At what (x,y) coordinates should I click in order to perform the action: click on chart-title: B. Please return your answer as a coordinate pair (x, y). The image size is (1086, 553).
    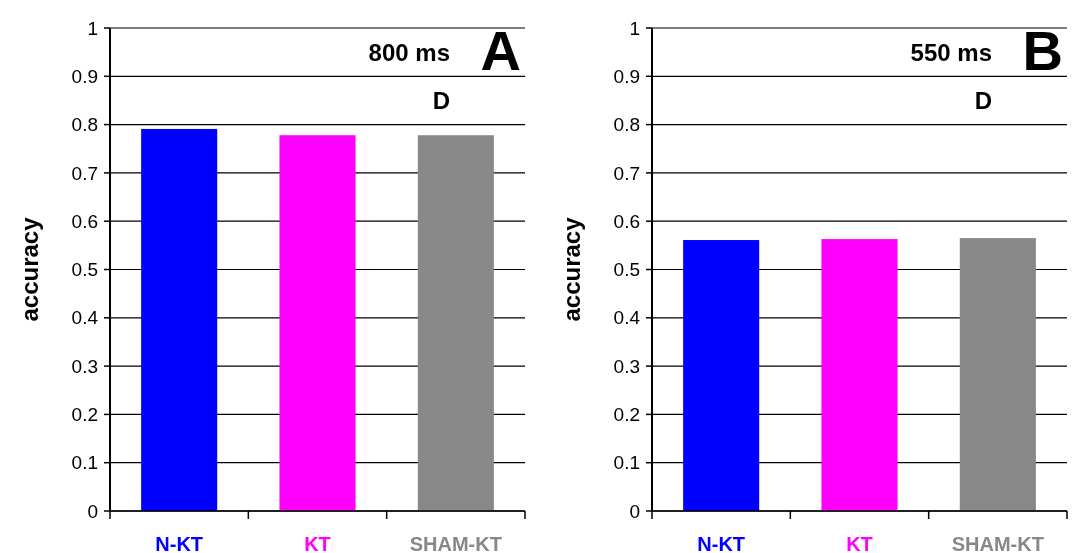
    Looking at the image, I should click on (1042, 50).